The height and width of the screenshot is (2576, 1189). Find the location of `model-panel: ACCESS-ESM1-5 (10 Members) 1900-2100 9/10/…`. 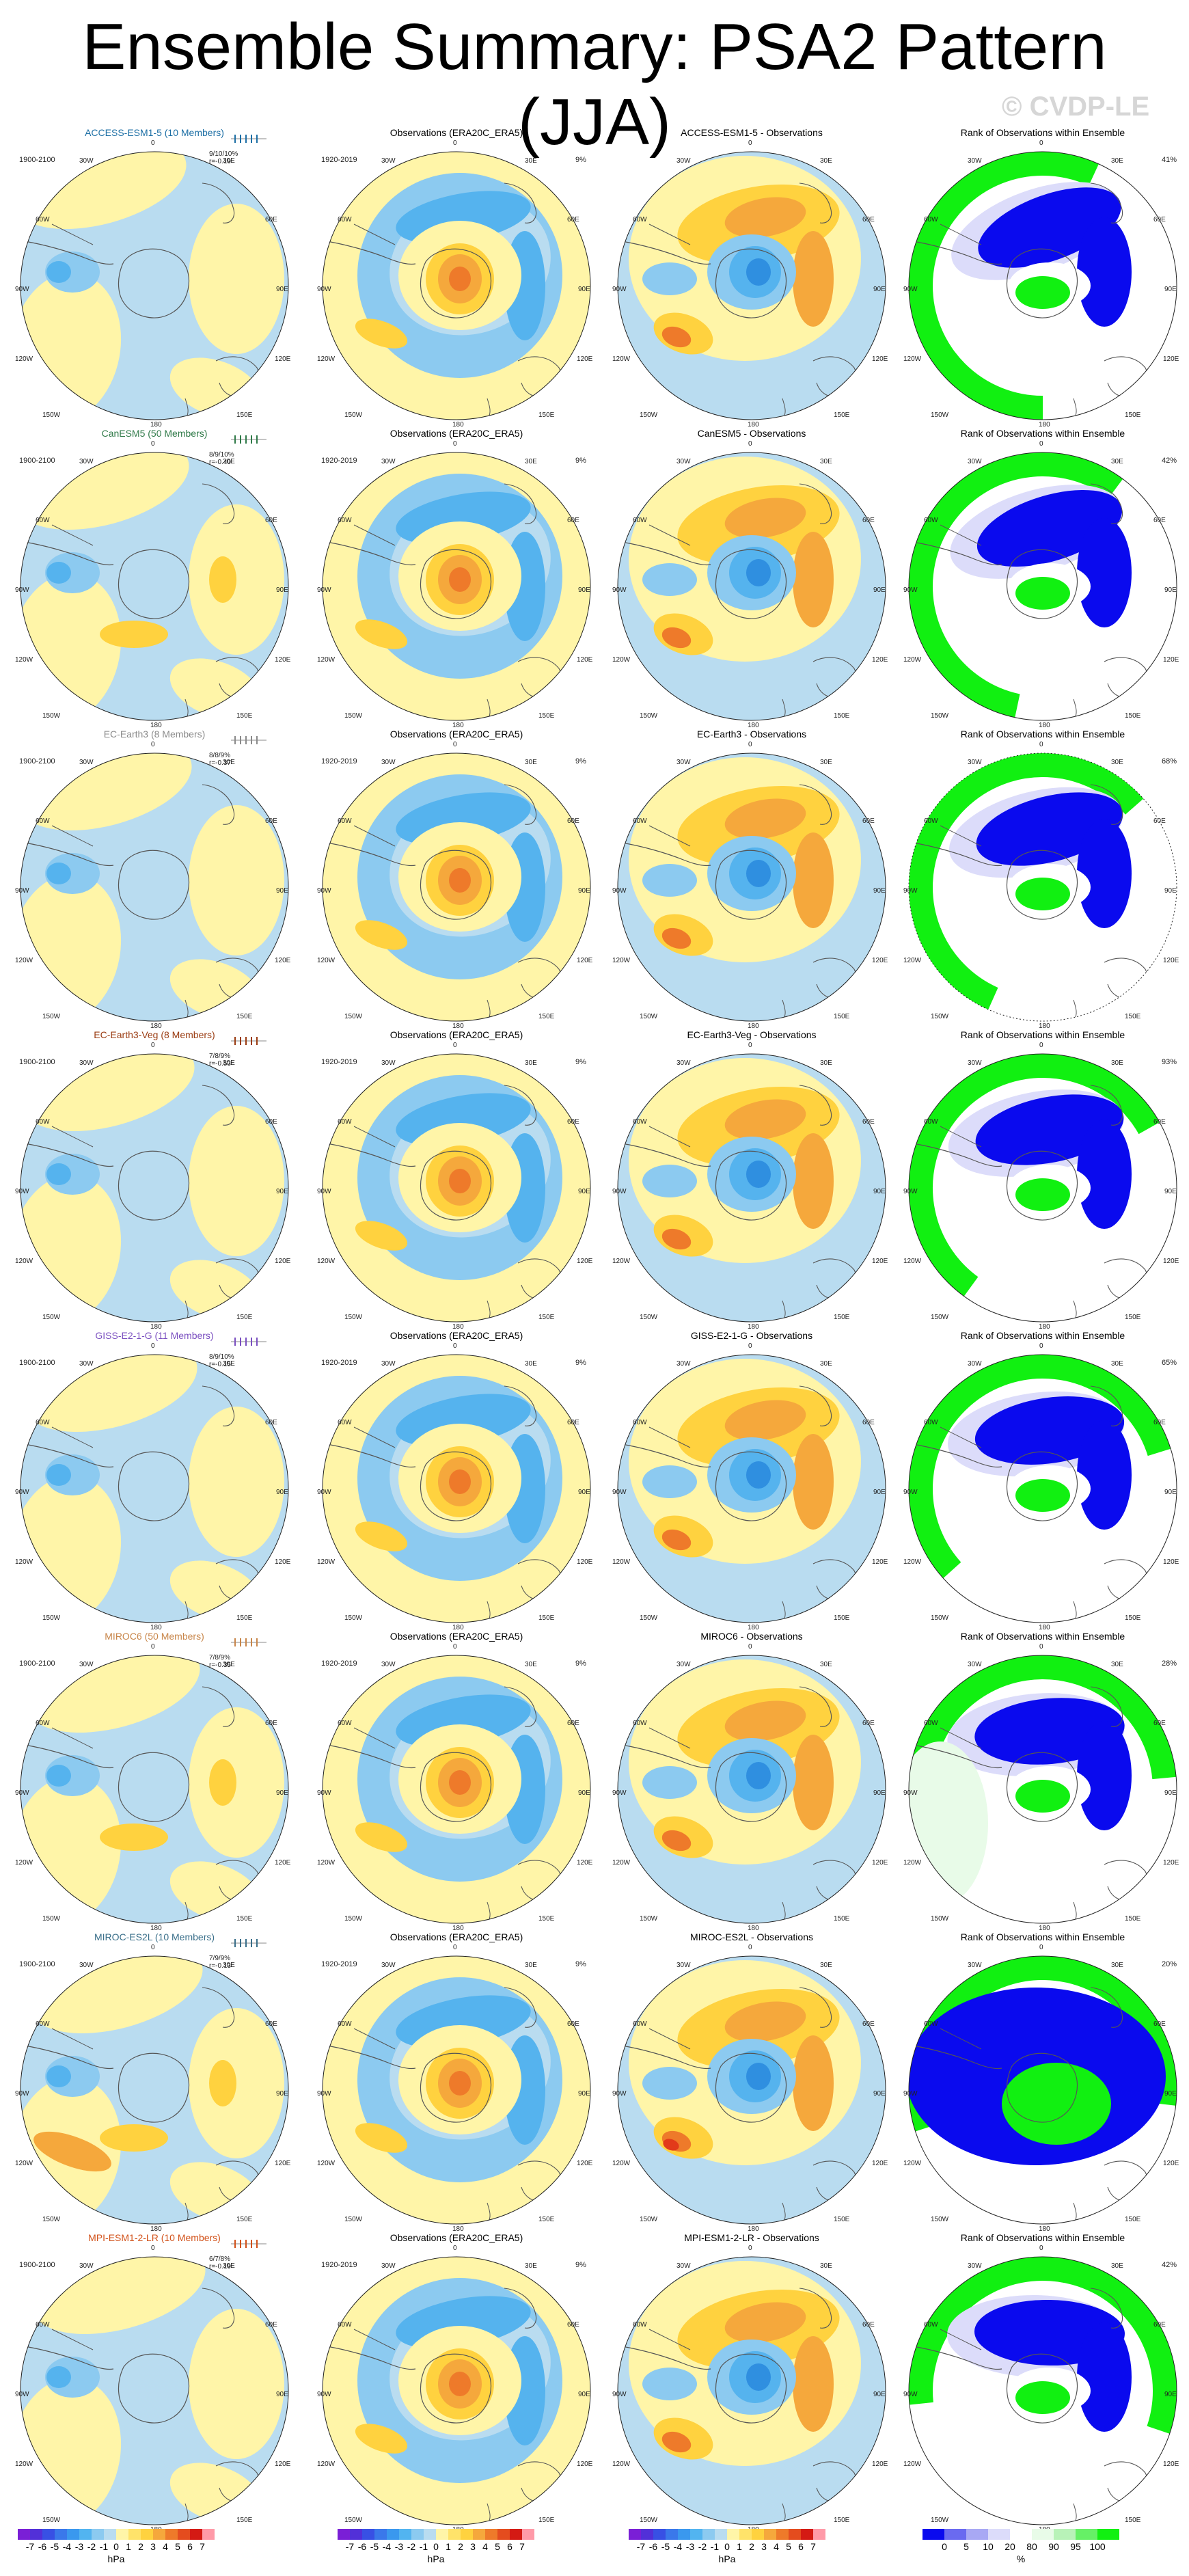

model-panel: ACCESS-ESM1-5 (10 Members) 1900-2100 9/10/… is located at coordinates (154, 278).